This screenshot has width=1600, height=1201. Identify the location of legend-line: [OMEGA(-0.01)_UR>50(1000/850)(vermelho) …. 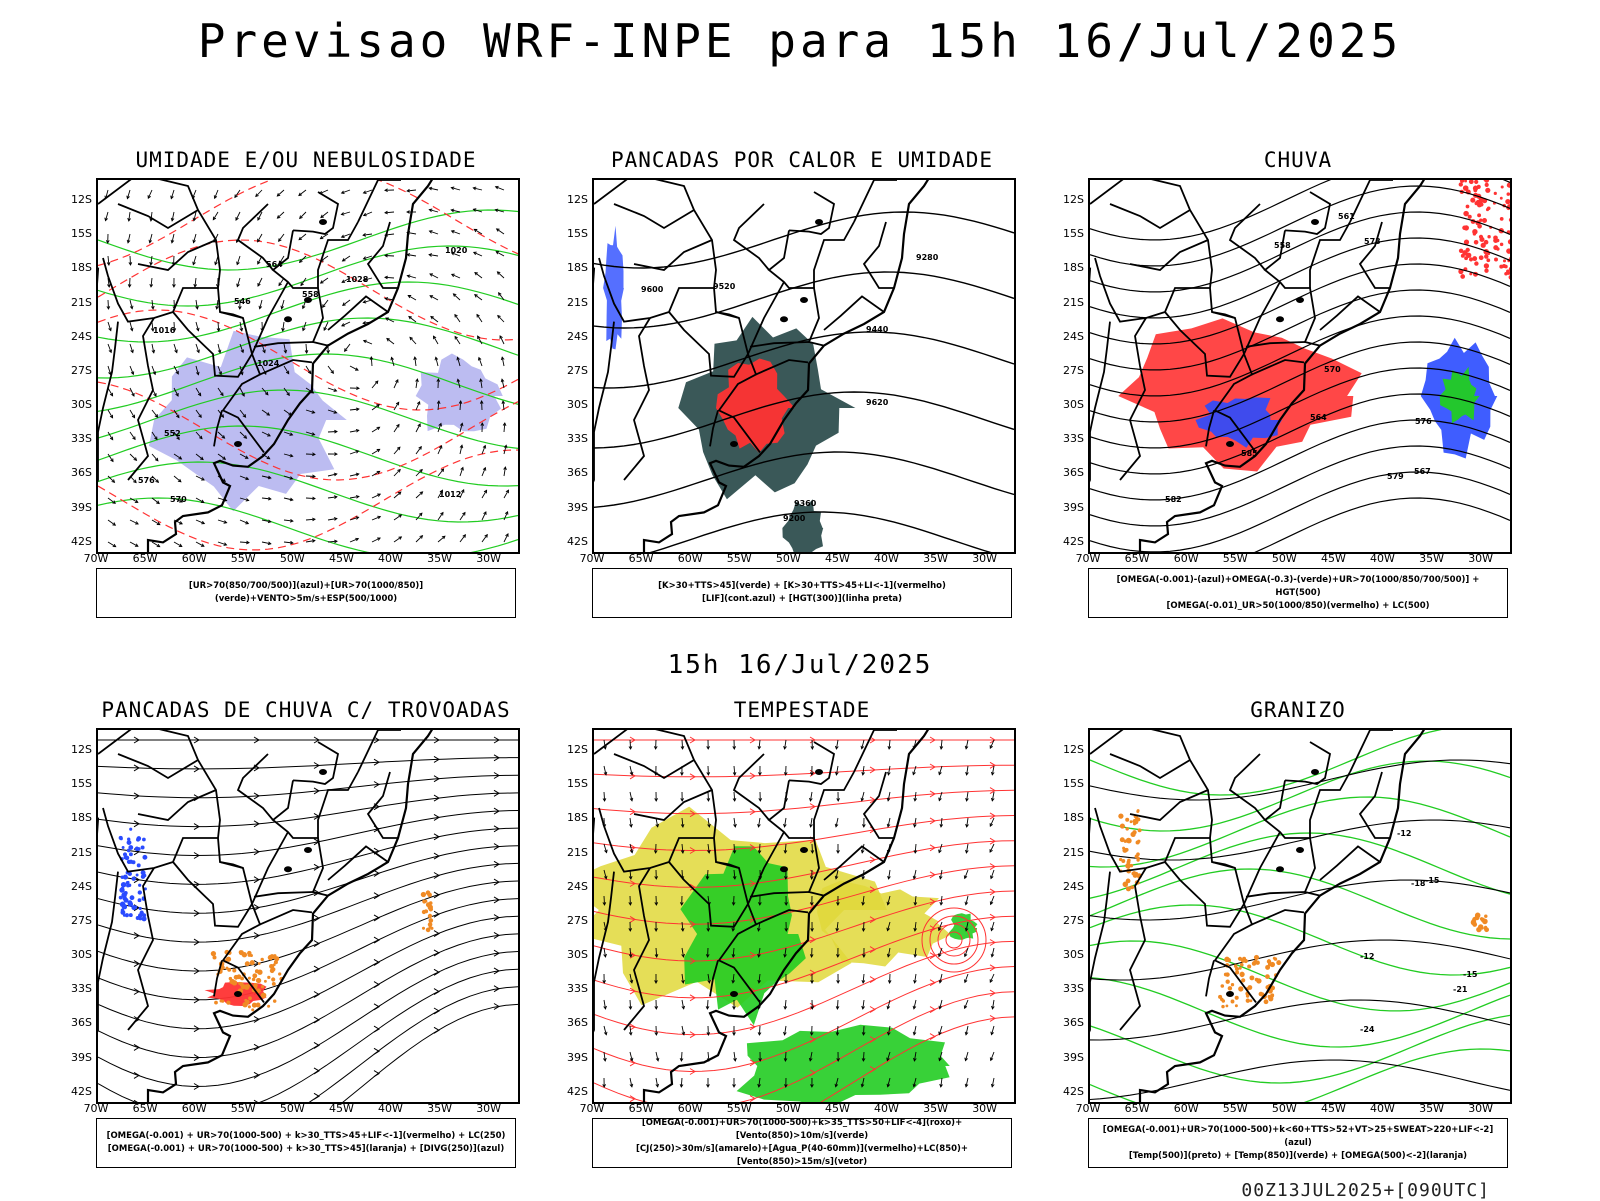
(1298, 606).